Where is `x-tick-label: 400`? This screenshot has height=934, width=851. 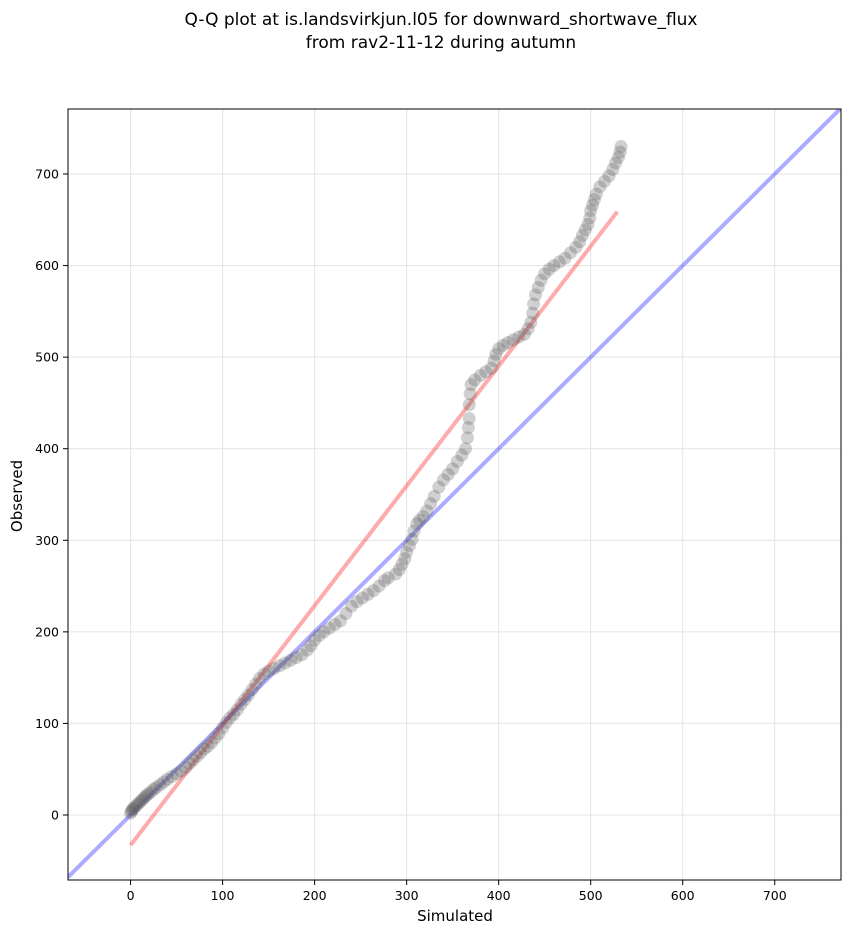 x-tick-label: 400 is located at coordinates (499, 895).